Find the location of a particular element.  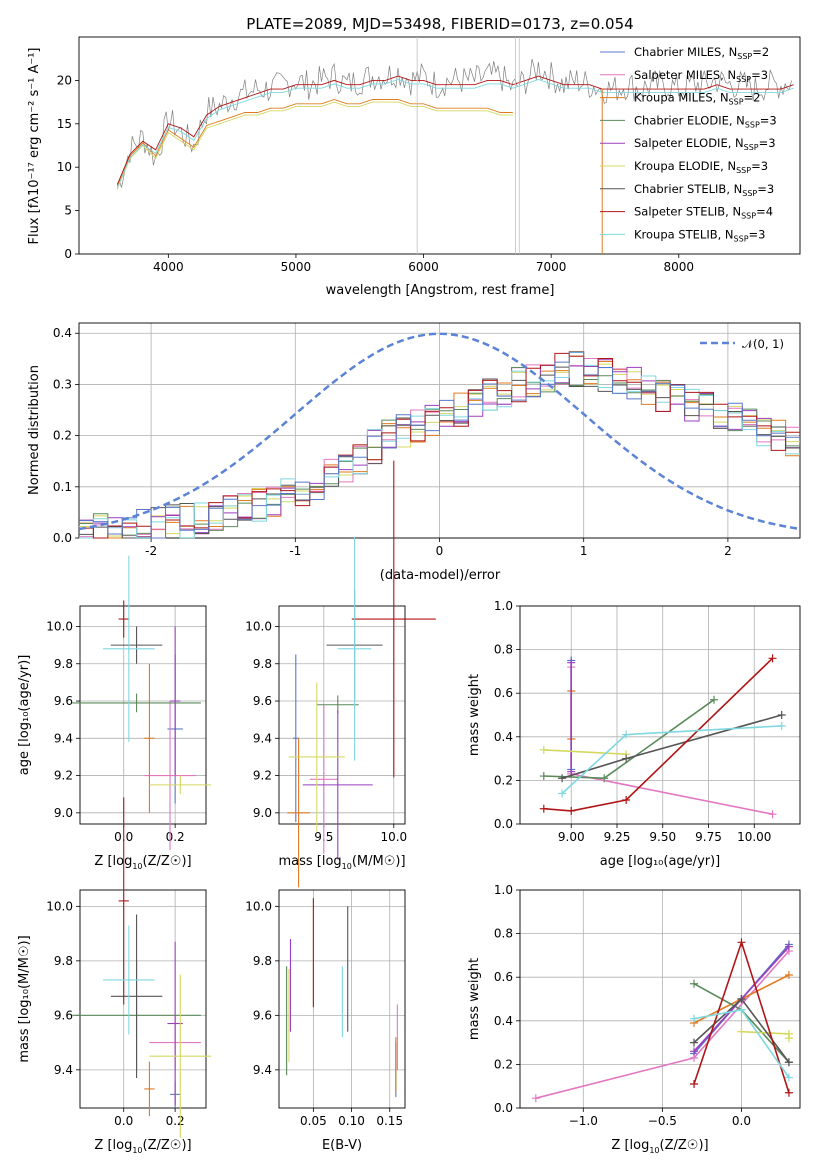

x-tick-label: 0.0 is located at coordinates (123, 1121).